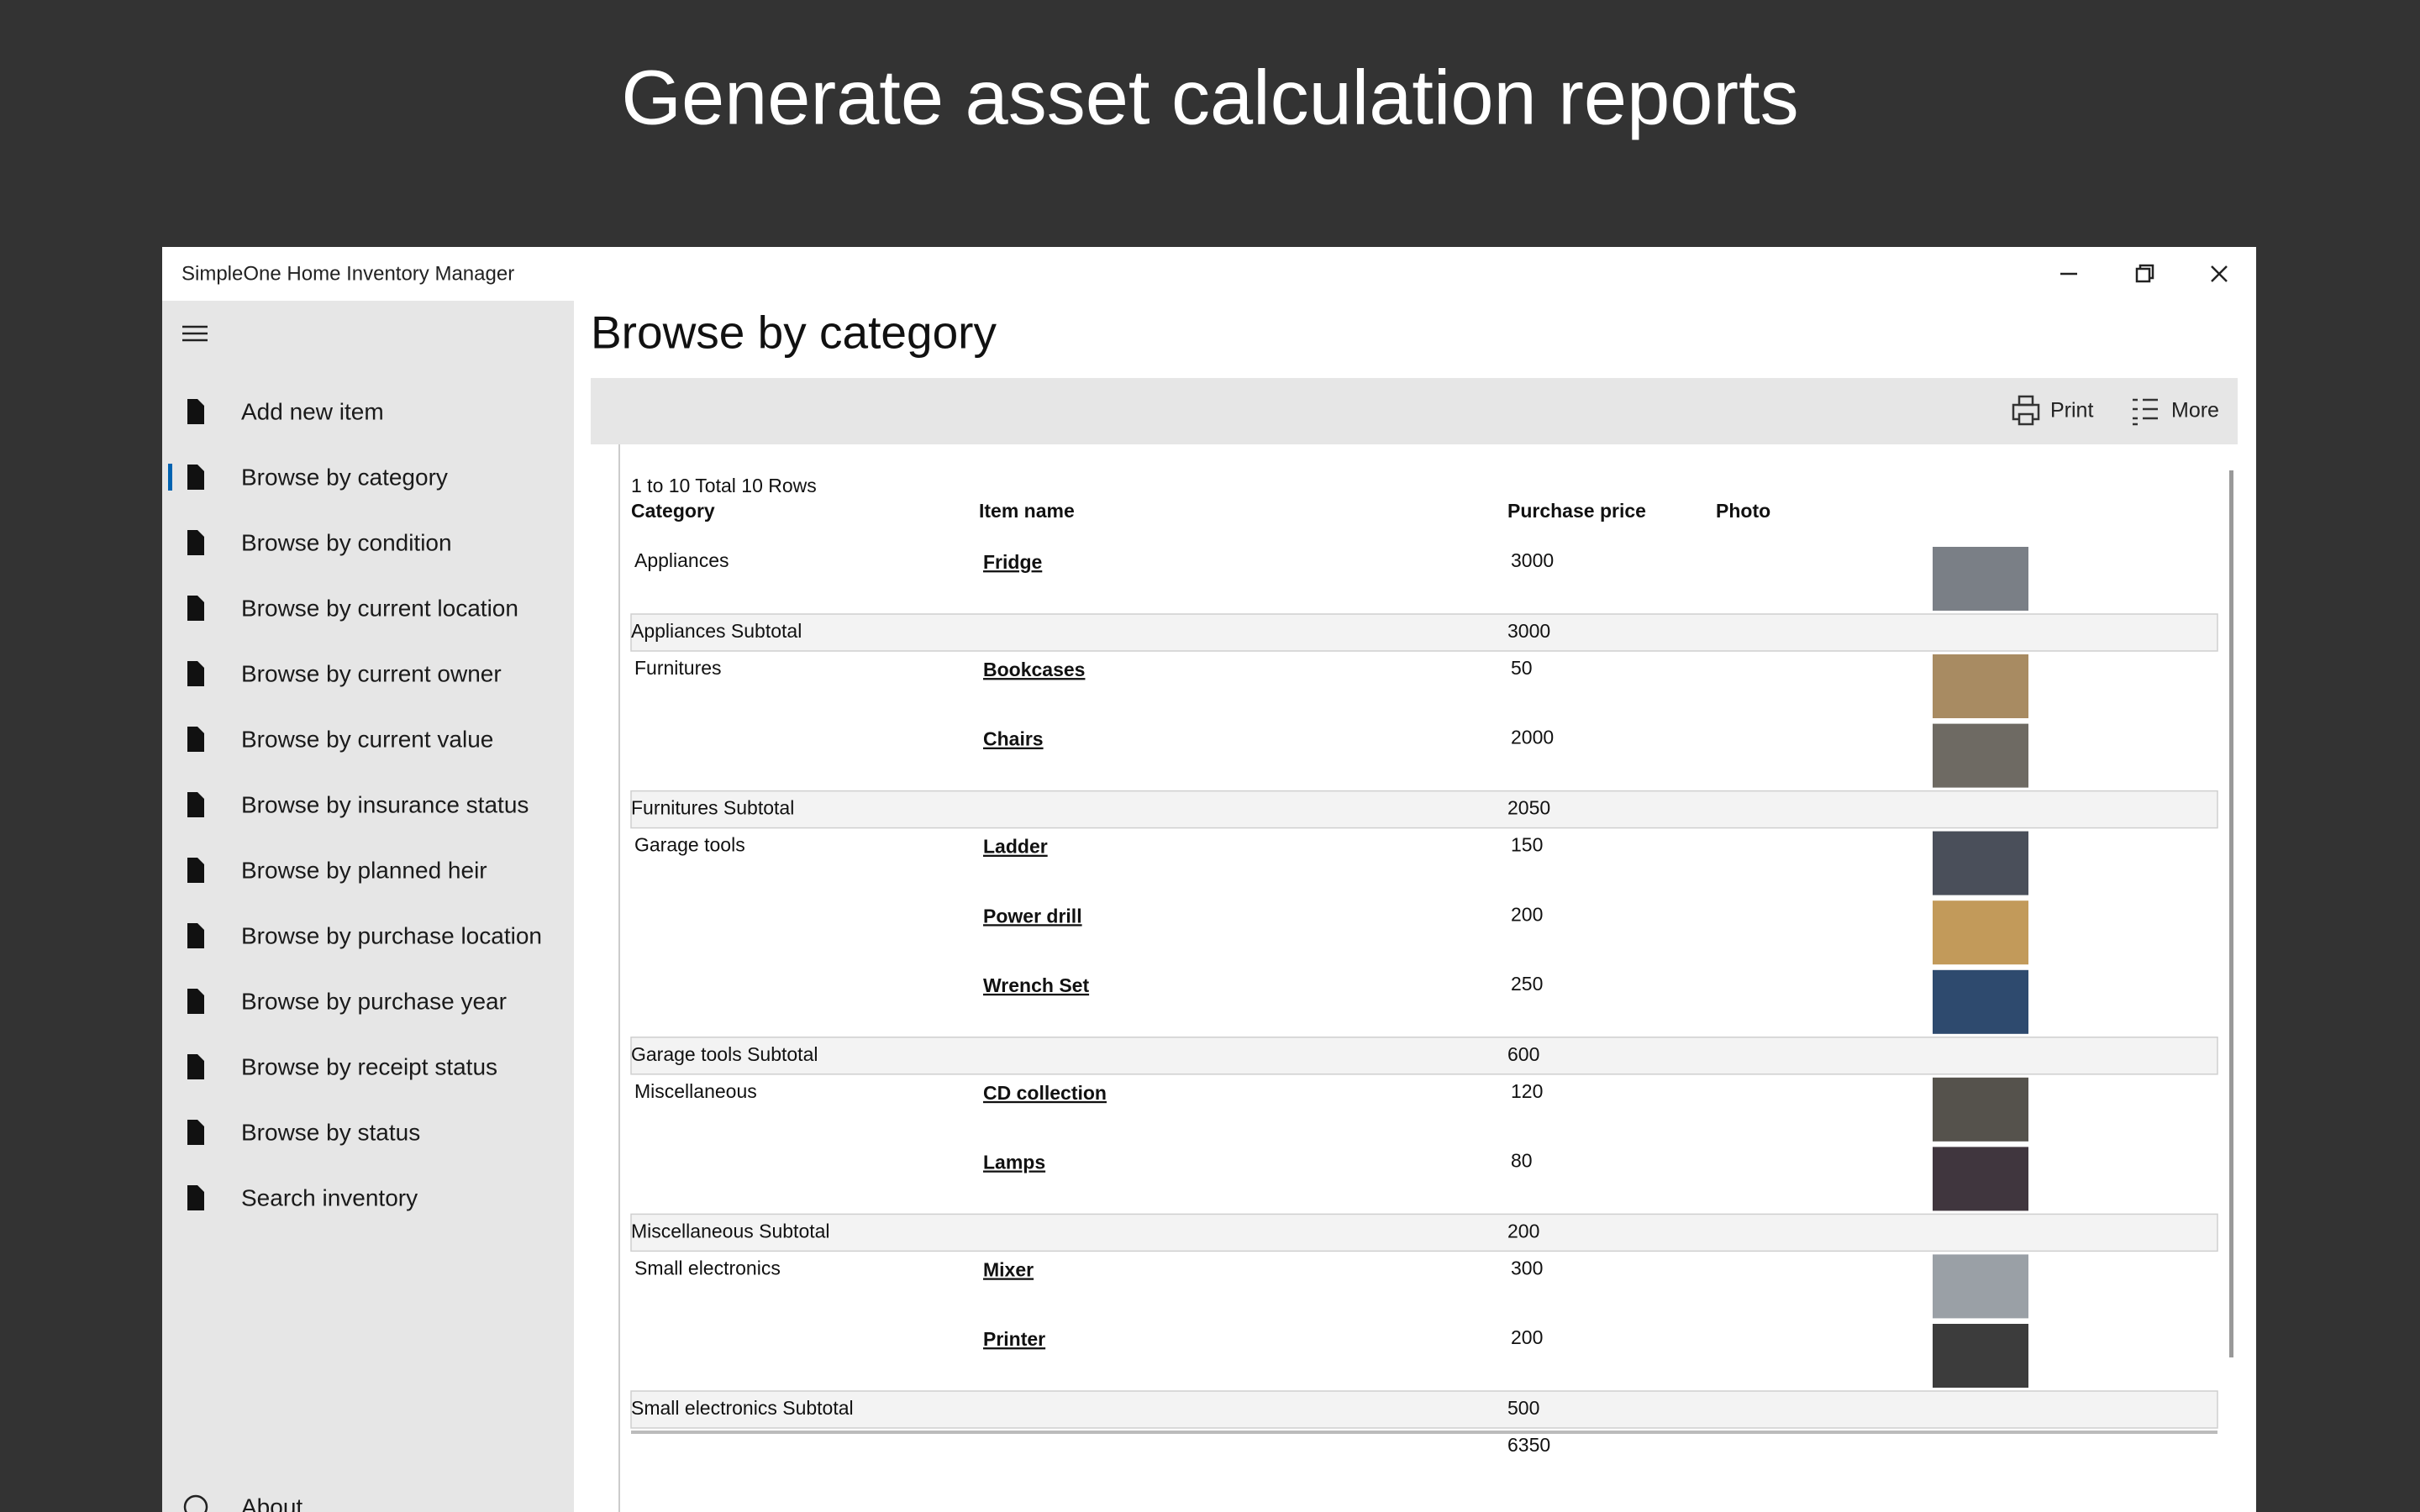  I want to click on category-cell: Miscellaneous, so click(695, 1091).